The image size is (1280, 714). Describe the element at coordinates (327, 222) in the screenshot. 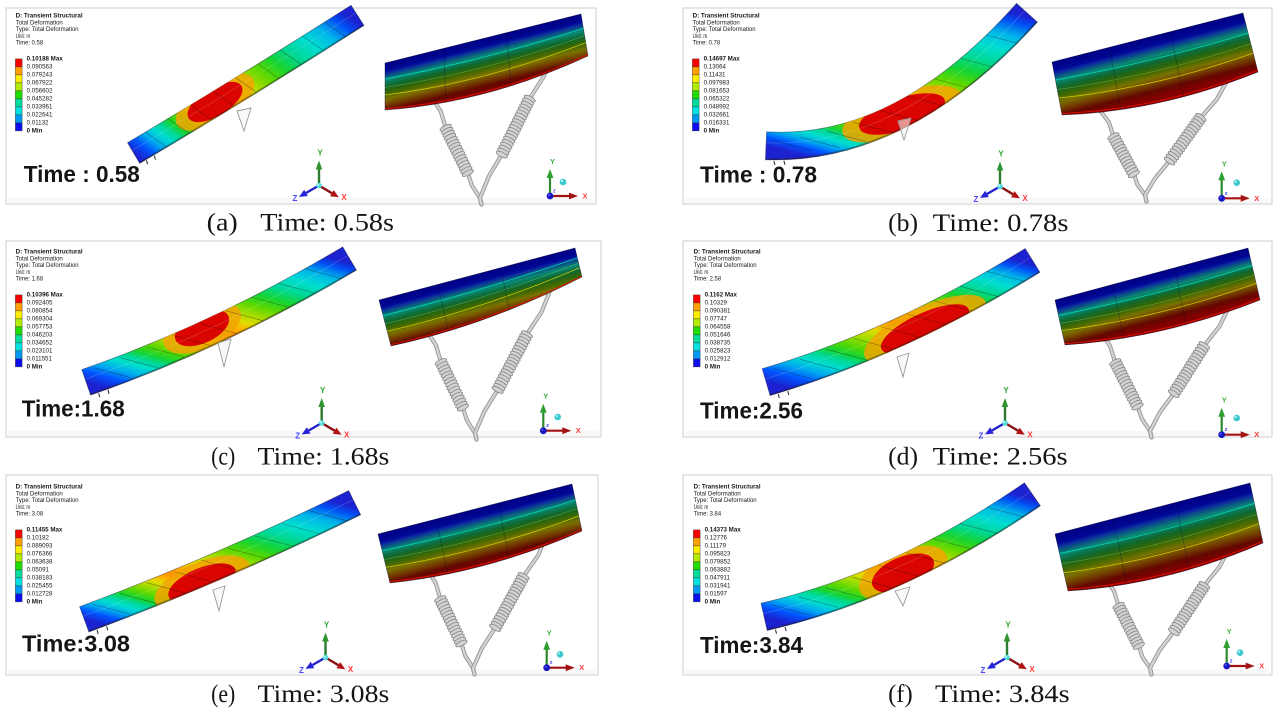

I see `svg-text: Time: 0.58s` at that location.